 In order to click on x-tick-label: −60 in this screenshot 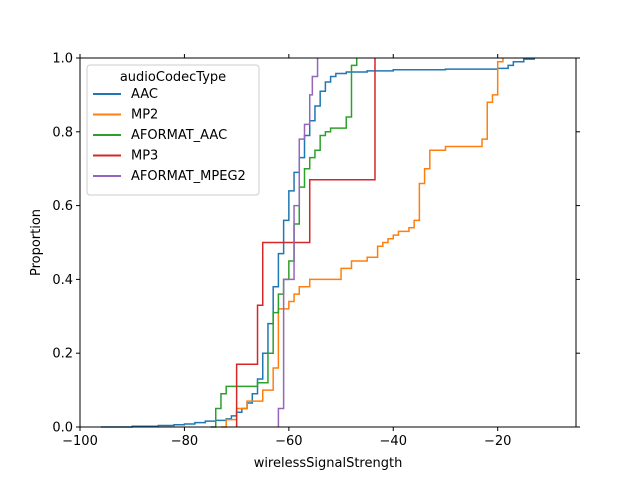, I will do `click(288, 441)`.